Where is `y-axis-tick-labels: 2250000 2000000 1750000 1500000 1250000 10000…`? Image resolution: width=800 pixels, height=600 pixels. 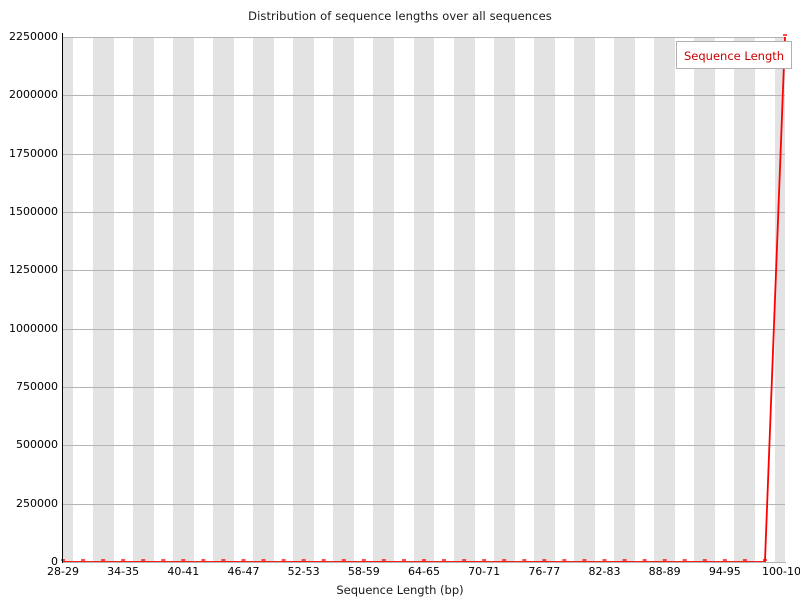
y-axis-tick-labels: 2250000 2000000 1750000 1500000 1250000 10000… is located at coordinates (29, 300).